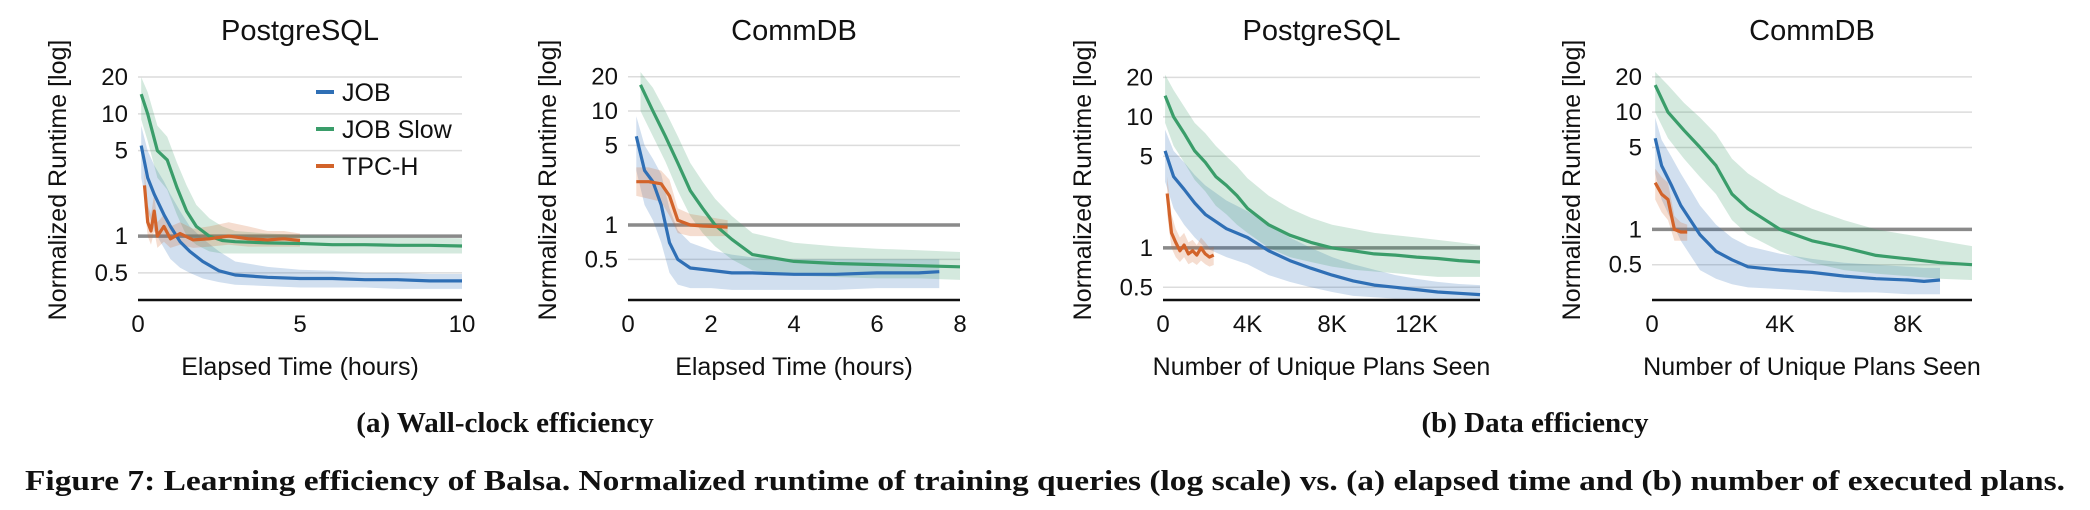 The image size is (2090, 510). I want to click on x-tick-label: 4, so click(793, 324).